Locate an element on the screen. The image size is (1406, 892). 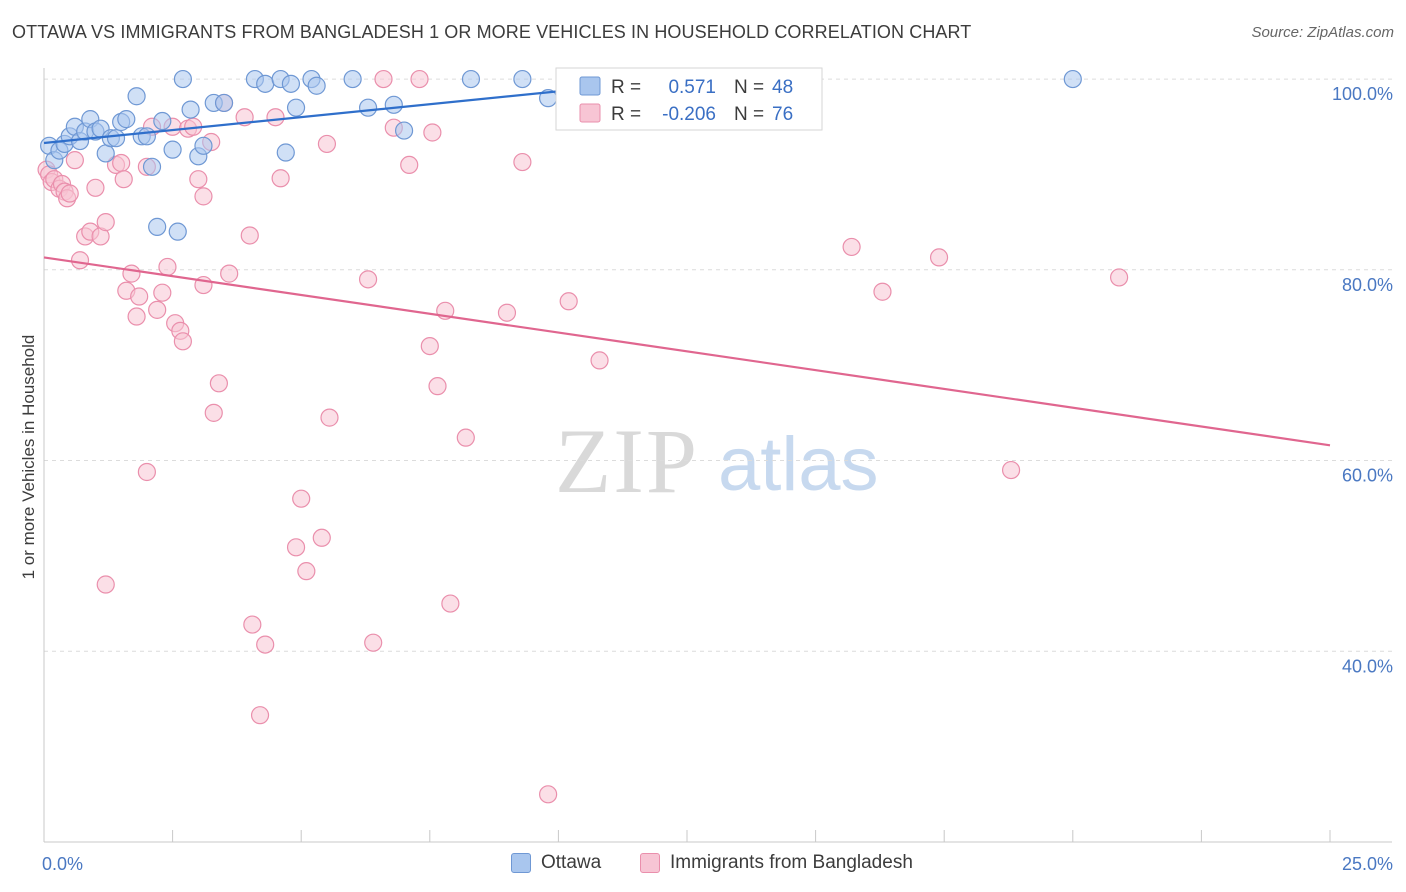
watermark: ZIP atlas is located at coordinates (717, 461).